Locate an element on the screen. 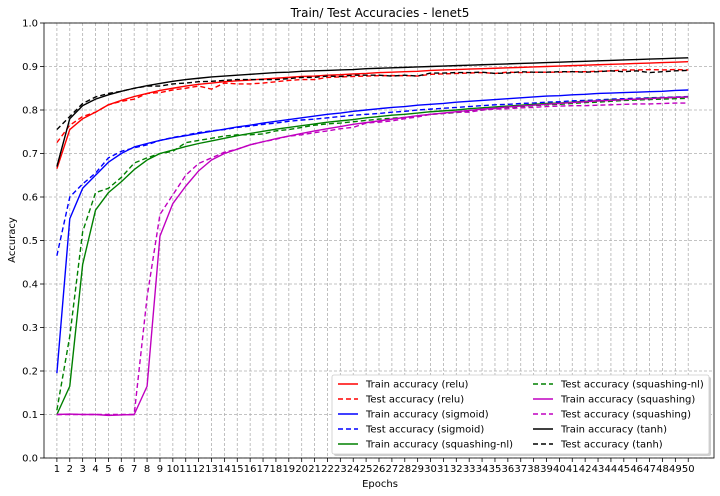 Image resolution: width=720 pixels, height=496 pixels. x-tick-label: 10 is located at coordinates (172, 469).